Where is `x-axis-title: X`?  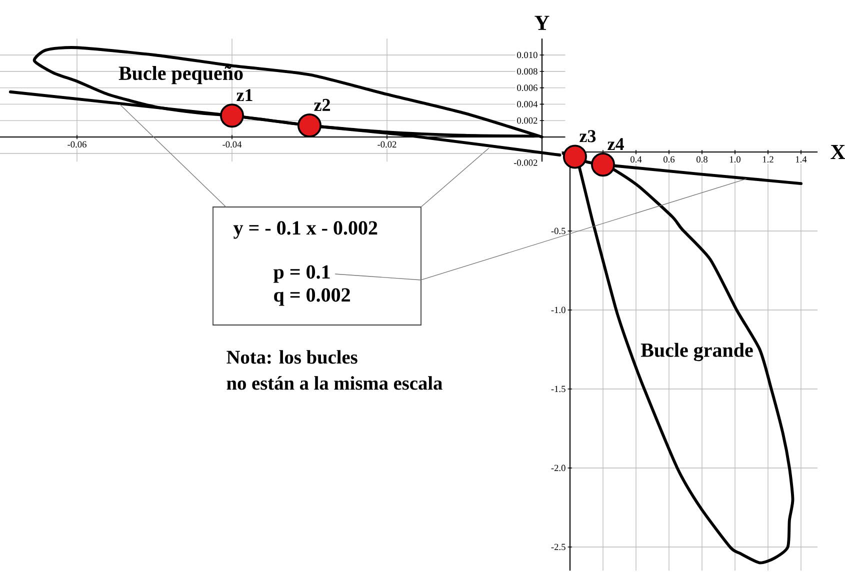 x-axis-title: X is located at coordinates (837, 152).